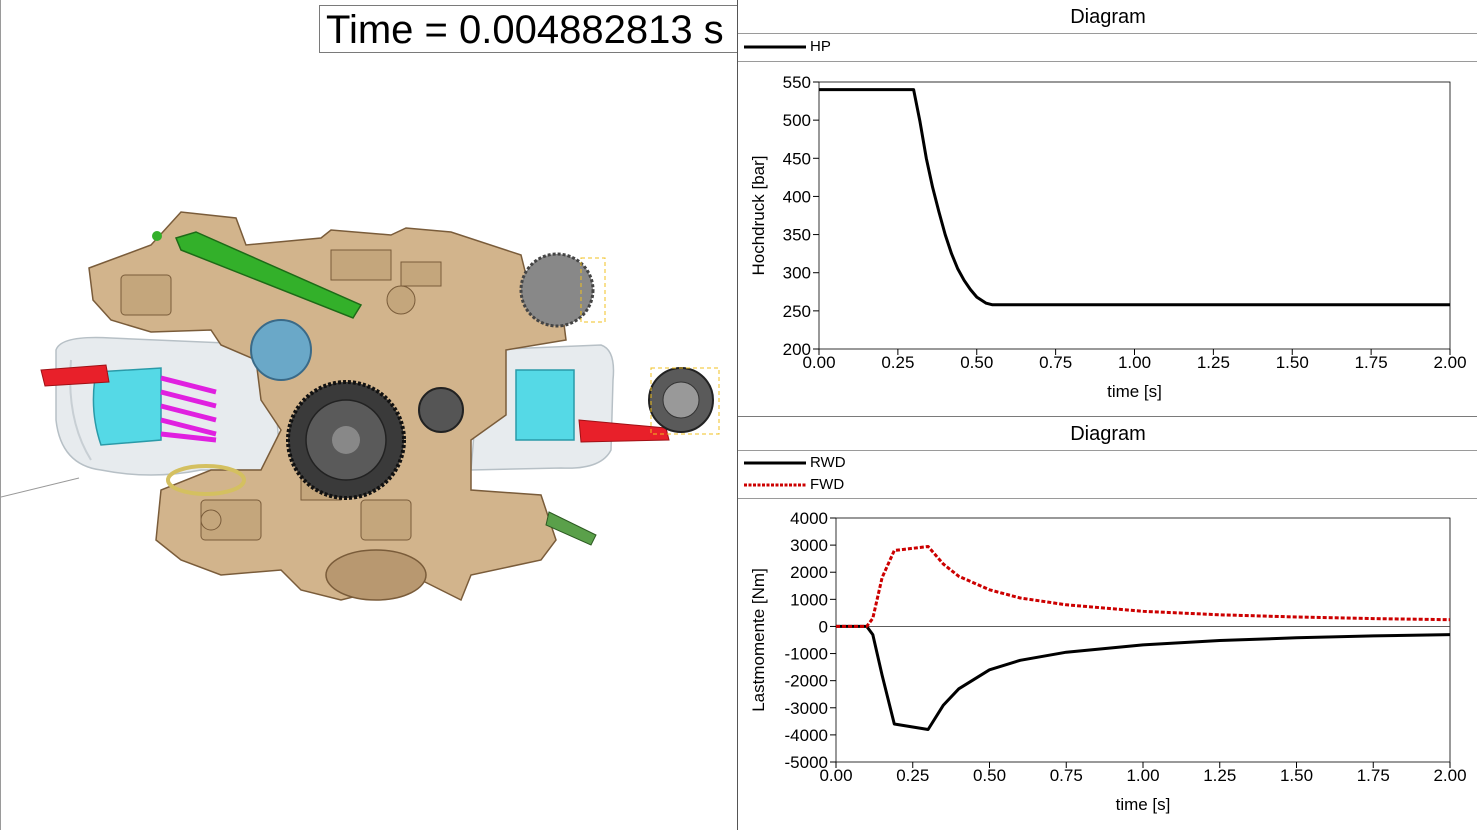 The image size is (1477, 830). I want to click on y-tick-label: 400, so click(797, 196).